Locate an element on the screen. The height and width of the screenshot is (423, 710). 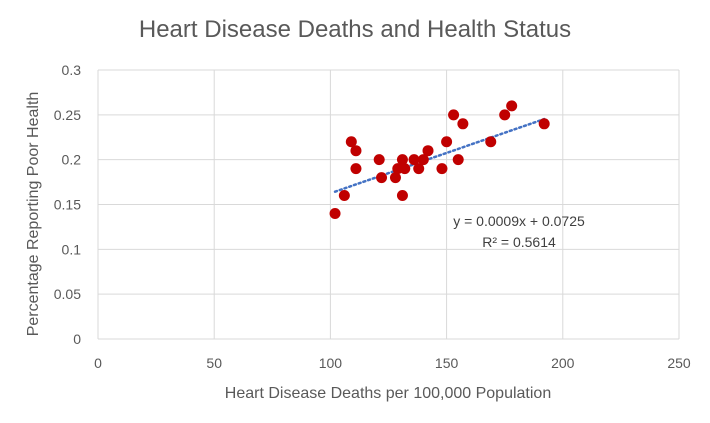
x-tick-label: 250 is located at coordinates (679, 363).